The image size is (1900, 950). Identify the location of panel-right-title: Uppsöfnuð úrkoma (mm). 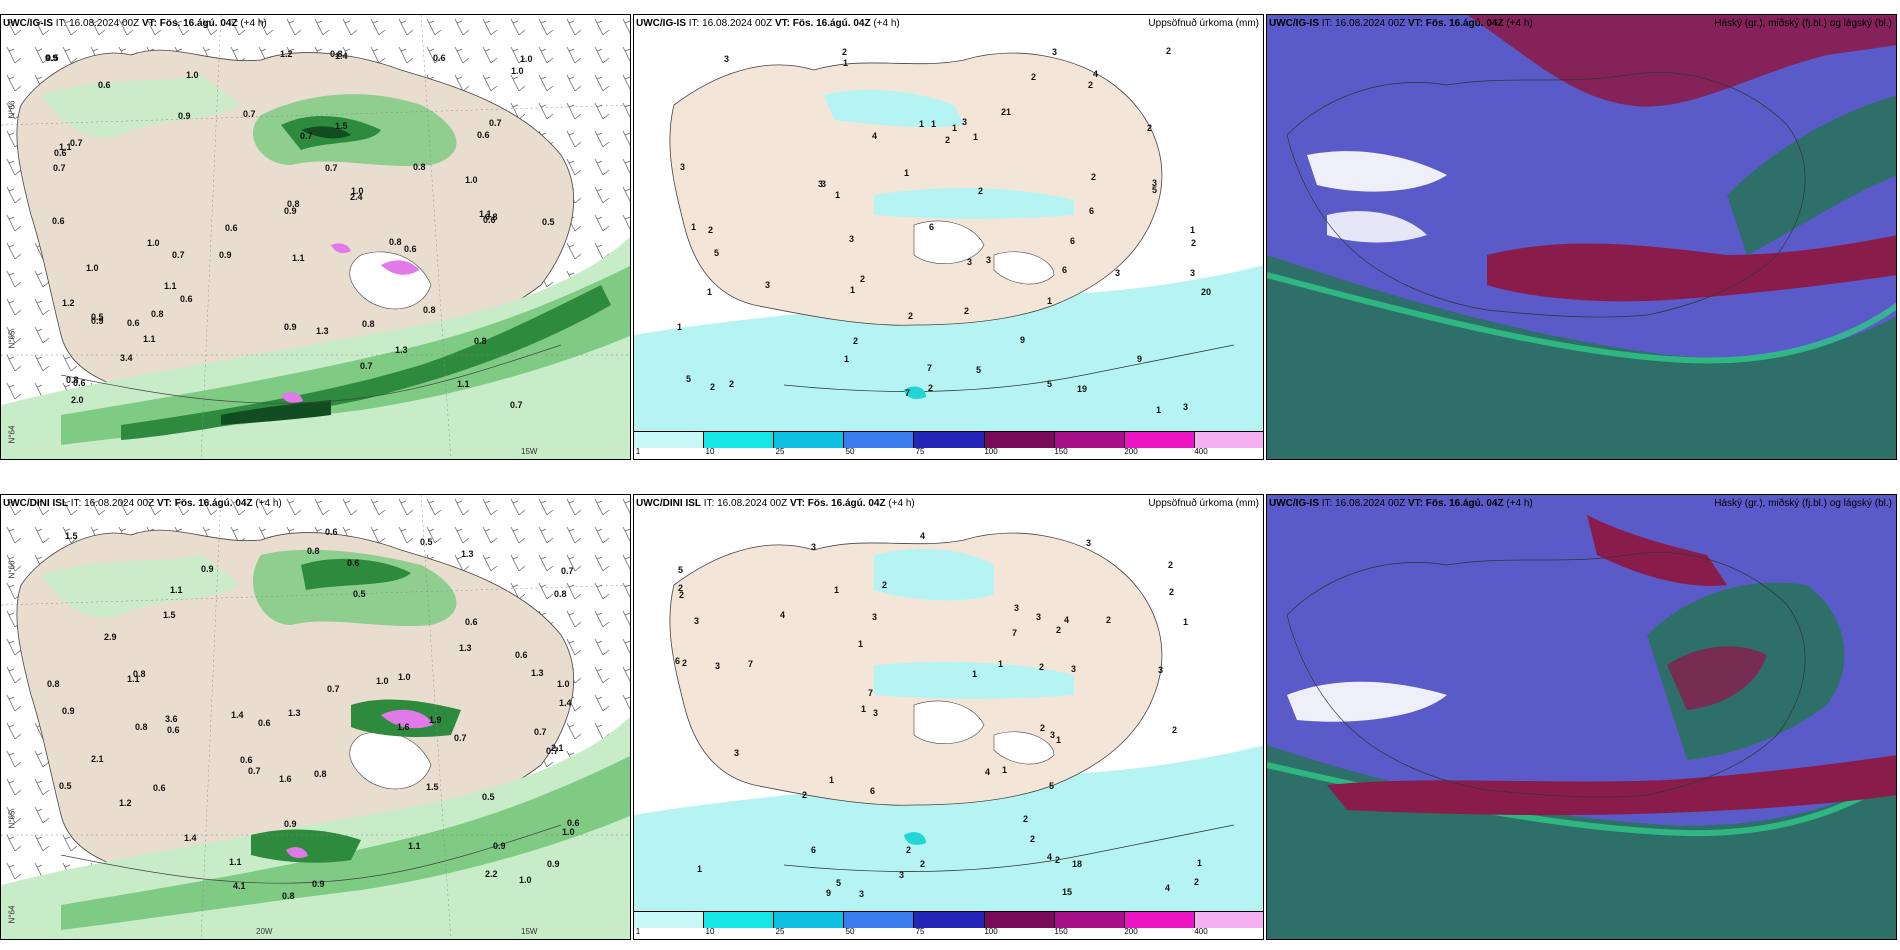
(1203, 503).